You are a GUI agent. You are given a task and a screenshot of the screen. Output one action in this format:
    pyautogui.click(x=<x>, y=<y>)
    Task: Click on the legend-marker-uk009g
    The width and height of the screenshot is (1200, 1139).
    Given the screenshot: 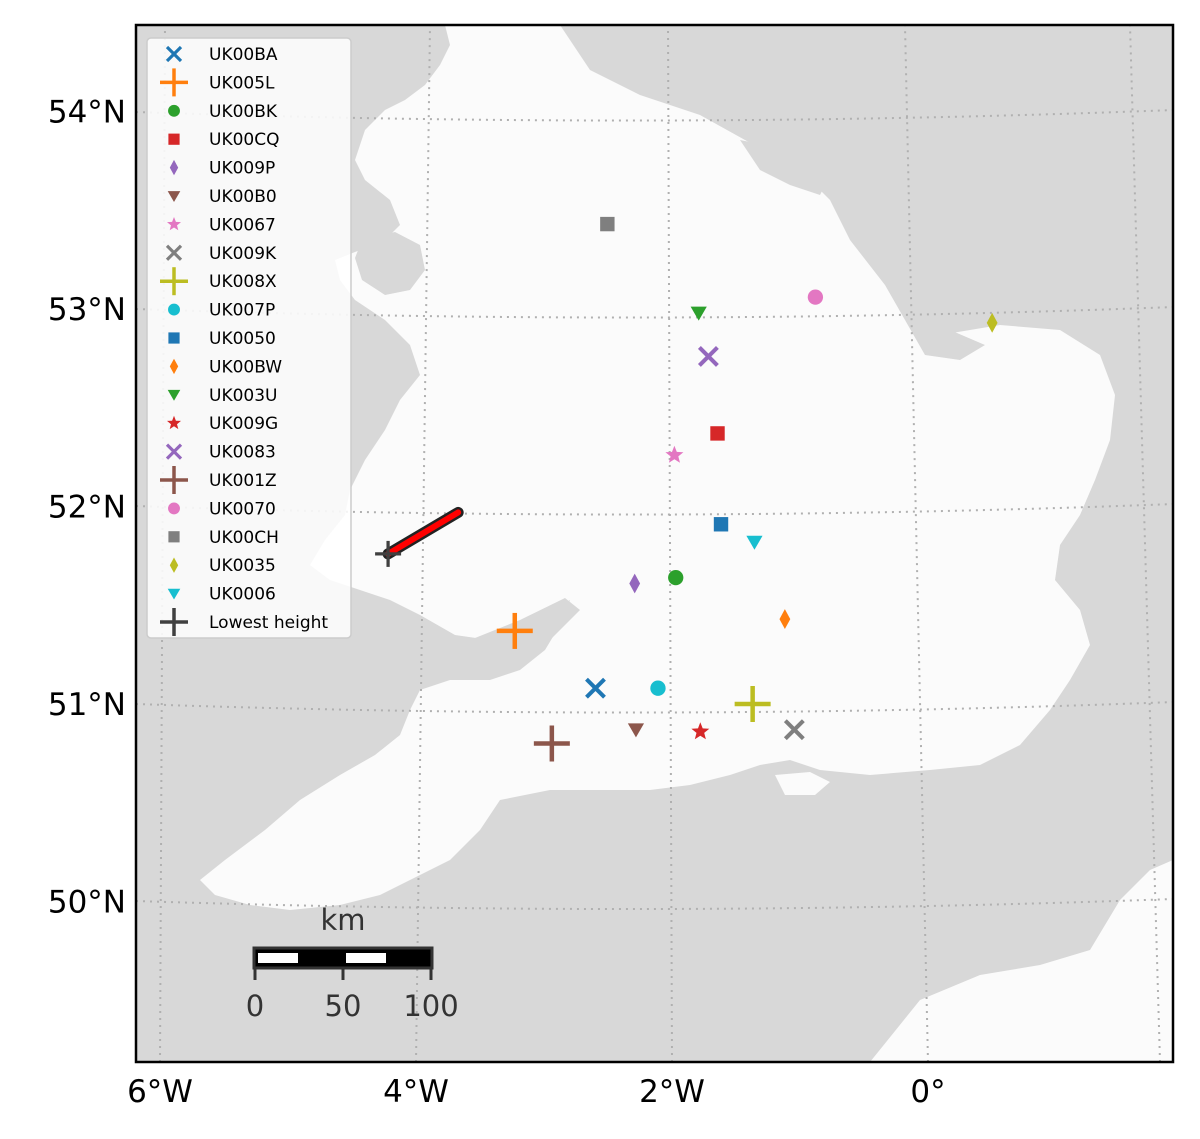 What is the action you would take?
    pyautogui.click(x=174, y=422)
    